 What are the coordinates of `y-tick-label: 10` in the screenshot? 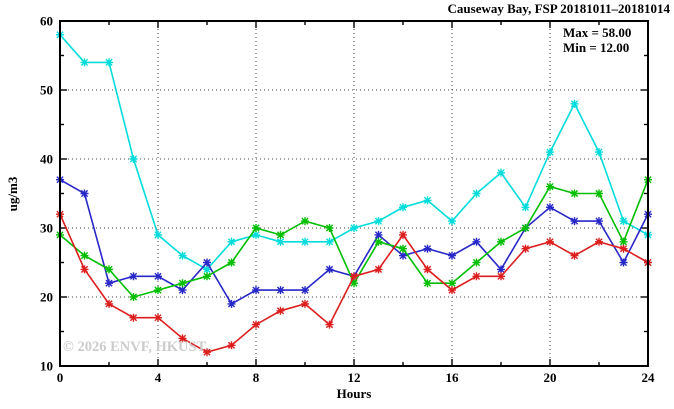 It's located at (46, 366).